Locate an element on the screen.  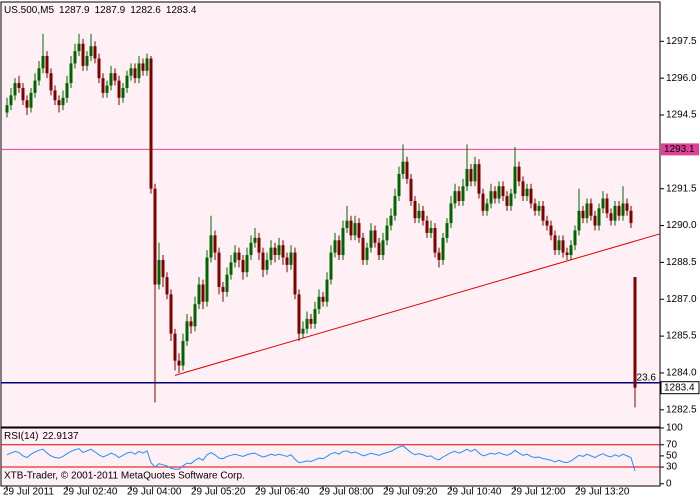
price-label: 1293.1 is located at coordinates (679, 149).